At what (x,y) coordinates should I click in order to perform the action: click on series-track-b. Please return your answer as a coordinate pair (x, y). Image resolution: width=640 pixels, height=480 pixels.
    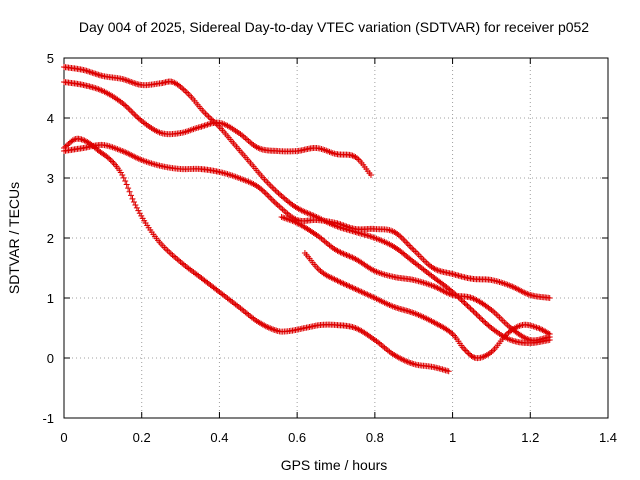
    Looking at the image, I should click on (217, 128).